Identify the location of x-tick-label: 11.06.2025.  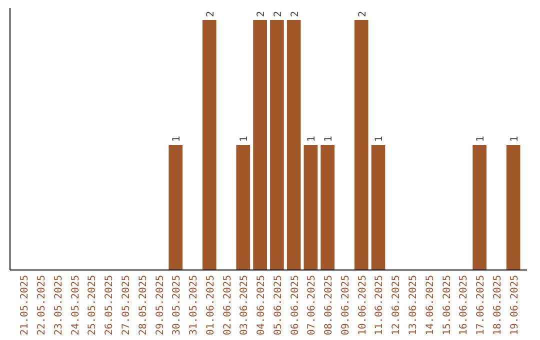
(380, 305).